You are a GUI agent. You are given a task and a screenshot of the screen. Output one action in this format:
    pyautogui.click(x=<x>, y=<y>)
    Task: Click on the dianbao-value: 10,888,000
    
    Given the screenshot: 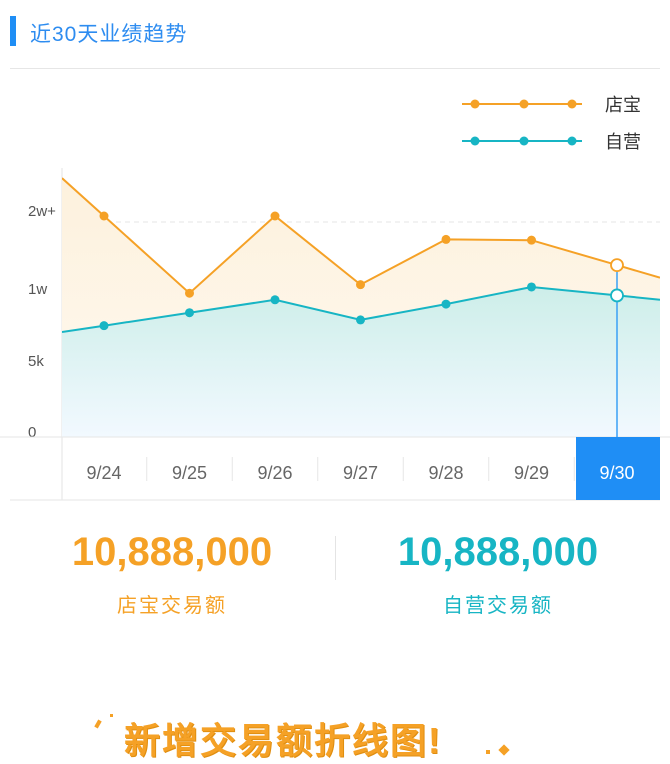 What is the action you would take?
    pyautogui.click(x=172, y=552)
    